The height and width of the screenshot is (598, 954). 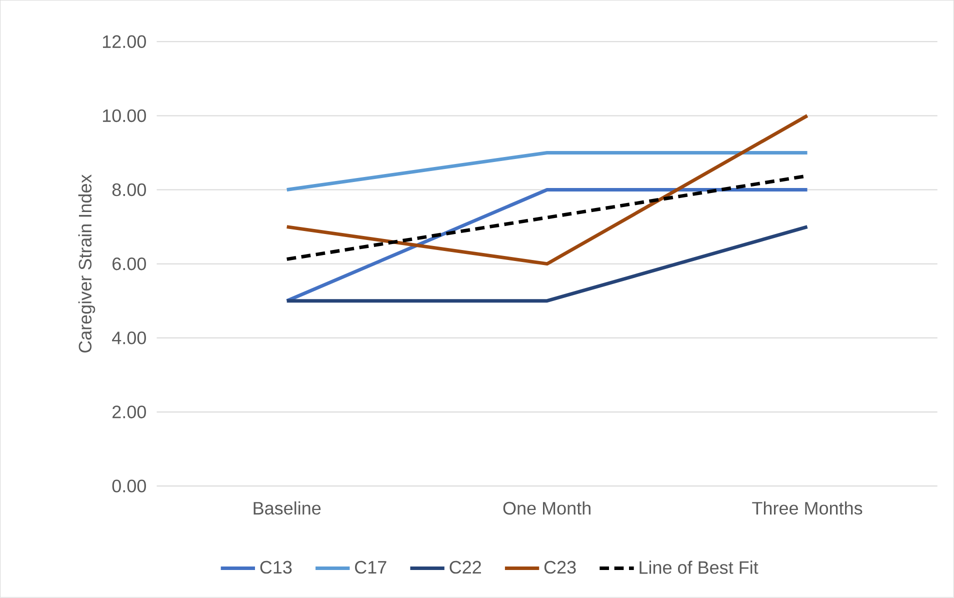 What do you see at coordinates (124, 41) in the screenshot?
I see `y-tick-label: 12.00` at bounding box center [124, 41].